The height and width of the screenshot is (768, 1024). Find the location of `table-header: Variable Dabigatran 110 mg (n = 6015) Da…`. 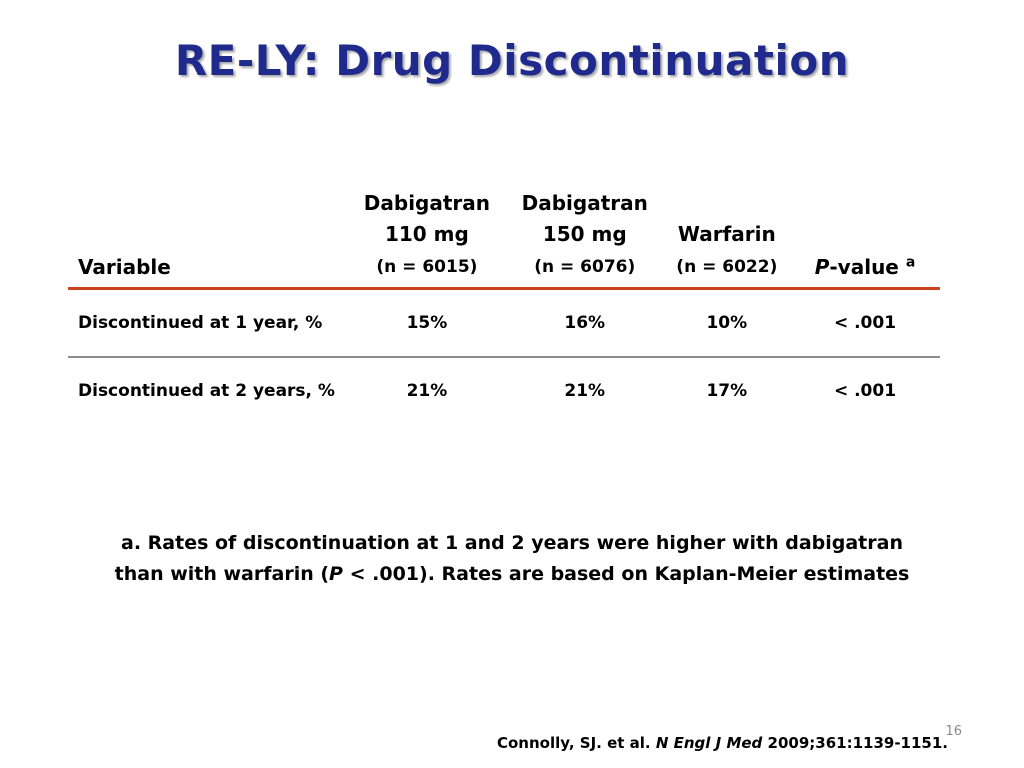

table-header: Variable Dabigatran 110 mg (n = 6015) Da… is located at coordinates (504, 239).